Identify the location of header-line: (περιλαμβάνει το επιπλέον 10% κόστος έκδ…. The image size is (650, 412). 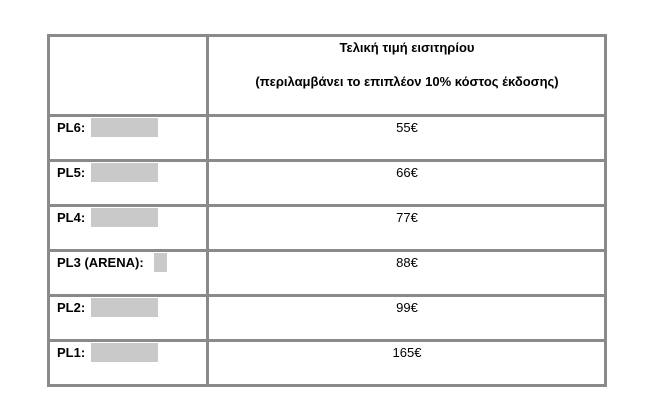
(407, 81).